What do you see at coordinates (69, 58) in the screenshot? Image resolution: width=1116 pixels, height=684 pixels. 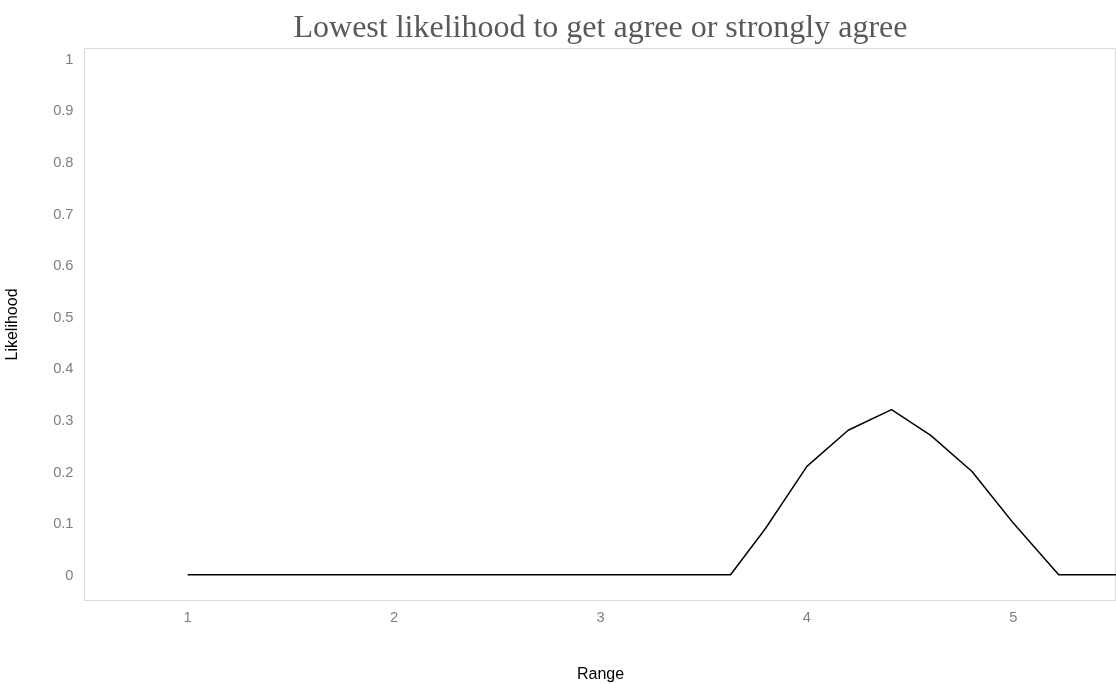 I see `y-tick-label: 1` at bounding box center [69, 58].